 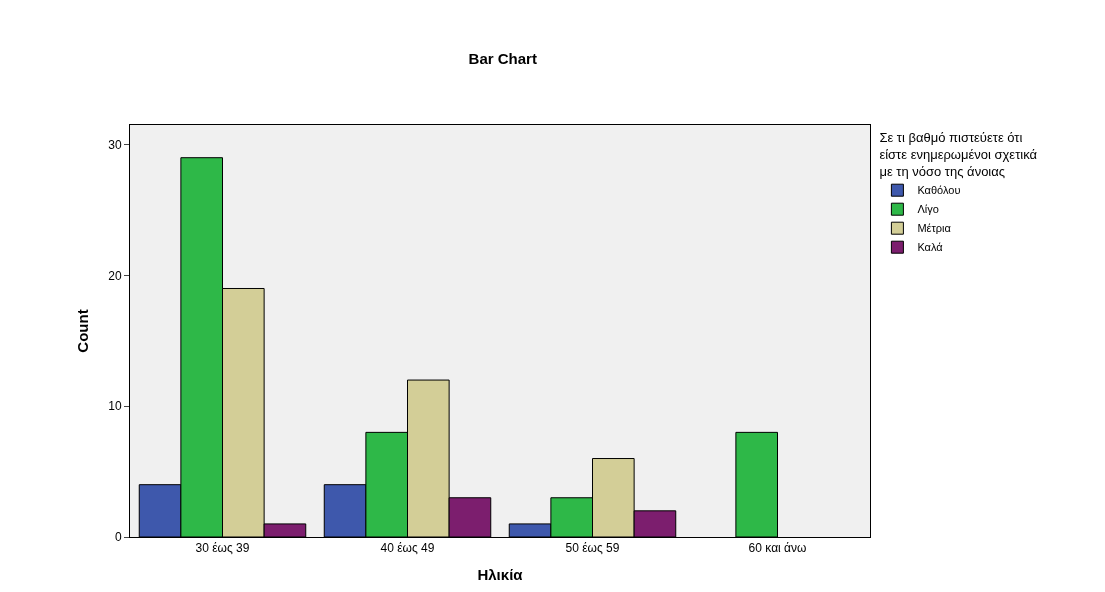 What do you see at coordinates (934, 228) in the screenshot?
I see `legend-label: Μέτρια` at bounding box center [934, 228].